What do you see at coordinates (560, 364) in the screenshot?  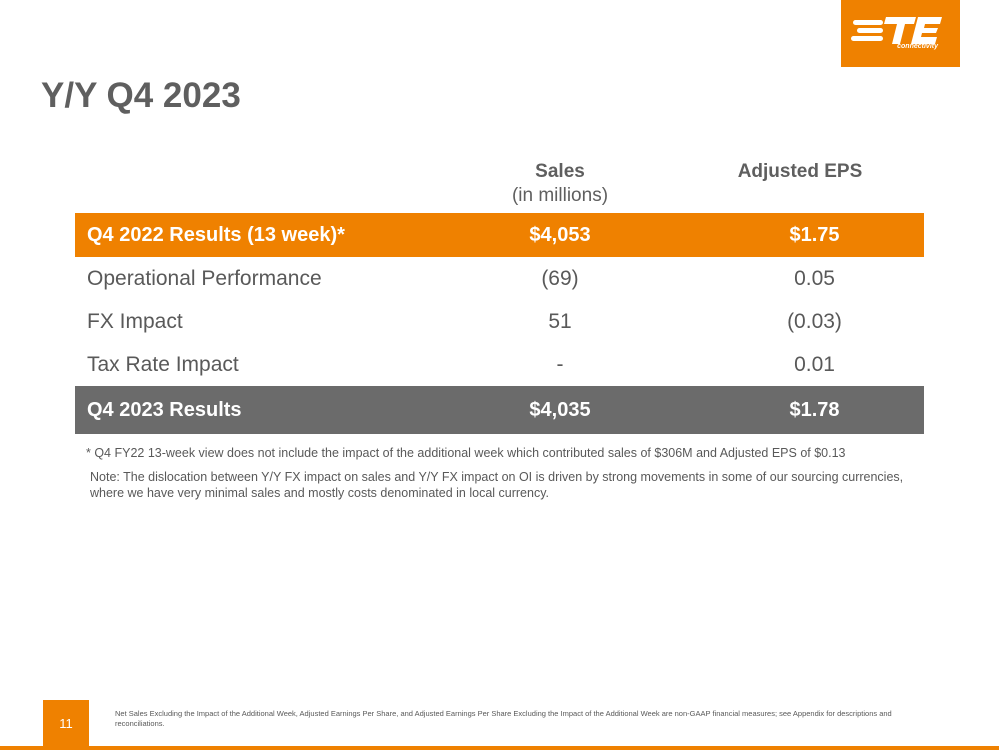 I see `row-sales: -` at bounding box center [560, 364].